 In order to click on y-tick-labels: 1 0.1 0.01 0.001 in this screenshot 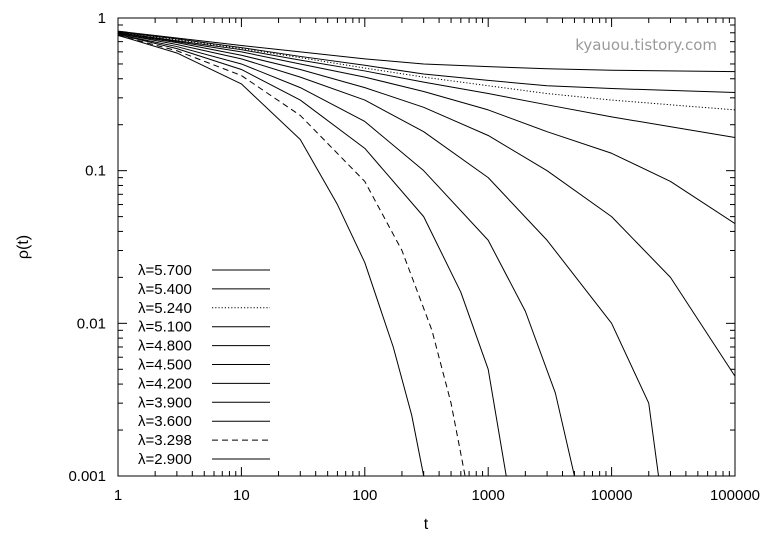, I will do `click(87, 247)`.